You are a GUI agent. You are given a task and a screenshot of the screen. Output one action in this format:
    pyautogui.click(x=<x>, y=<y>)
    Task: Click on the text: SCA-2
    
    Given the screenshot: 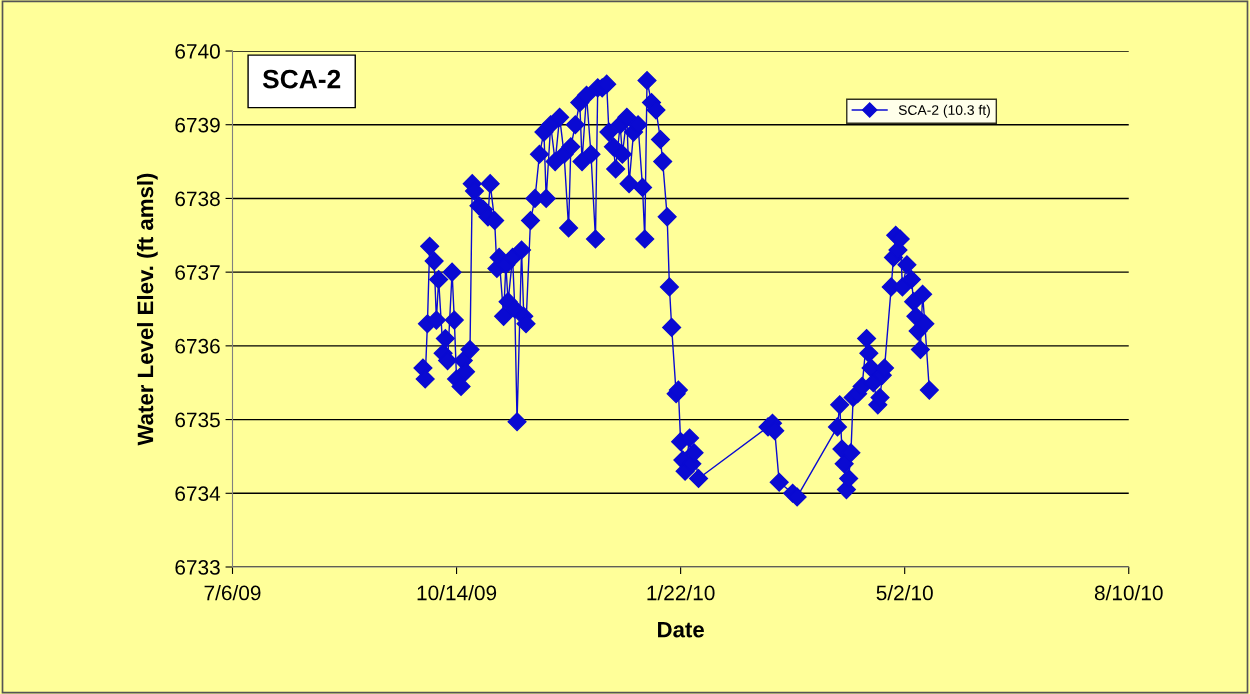 What is the action you would take?
    pyautogui.click(x=301, y=79)
    